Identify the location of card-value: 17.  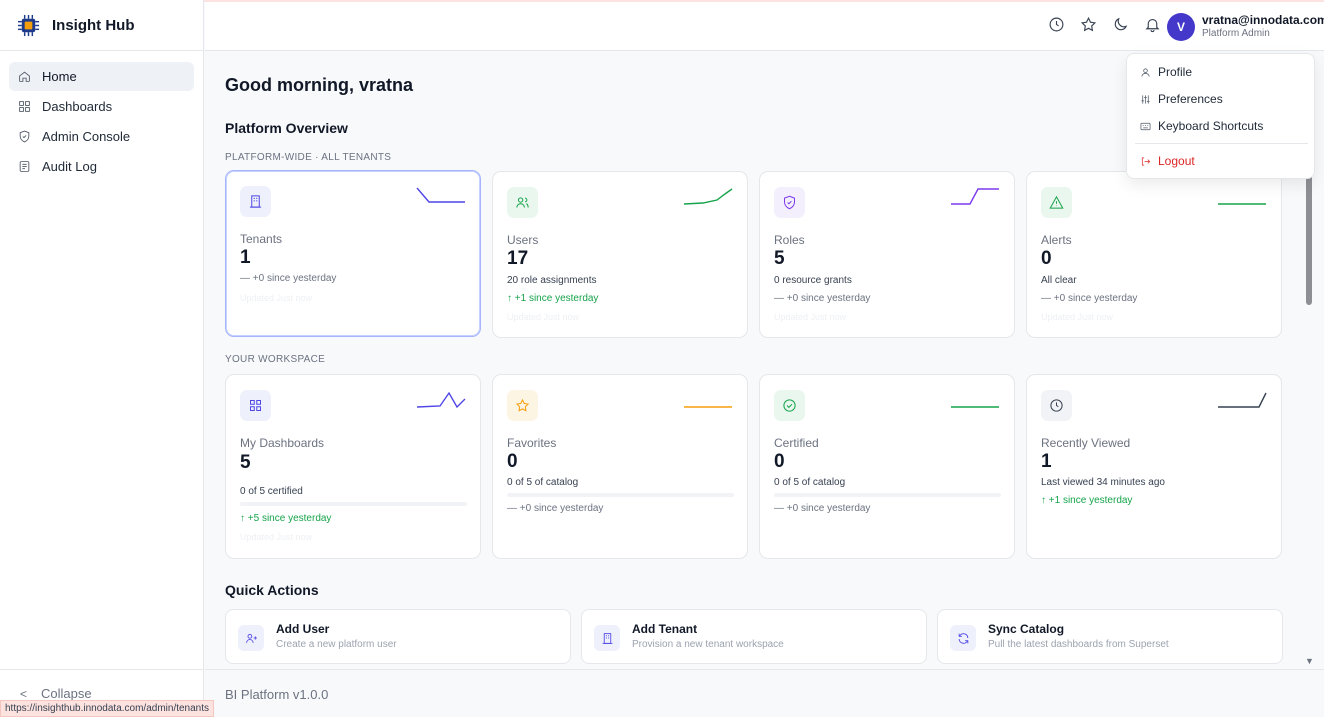
(518, 258).